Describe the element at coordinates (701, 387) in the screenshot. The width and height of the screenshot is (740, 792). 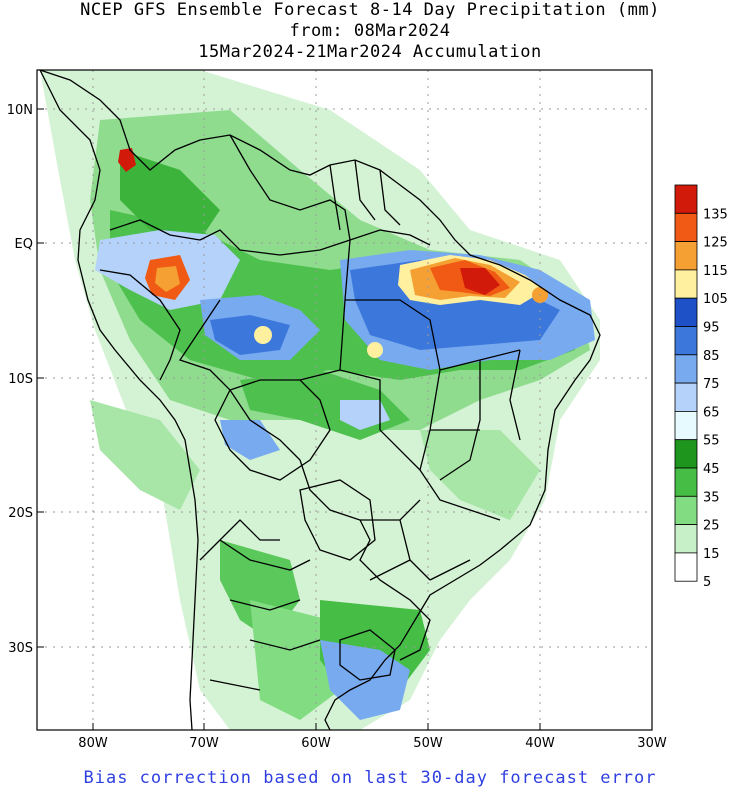
I see `precip-legend: 135 125 115 105 95 85 75 65 55 45 35 25 15 5` at that location.